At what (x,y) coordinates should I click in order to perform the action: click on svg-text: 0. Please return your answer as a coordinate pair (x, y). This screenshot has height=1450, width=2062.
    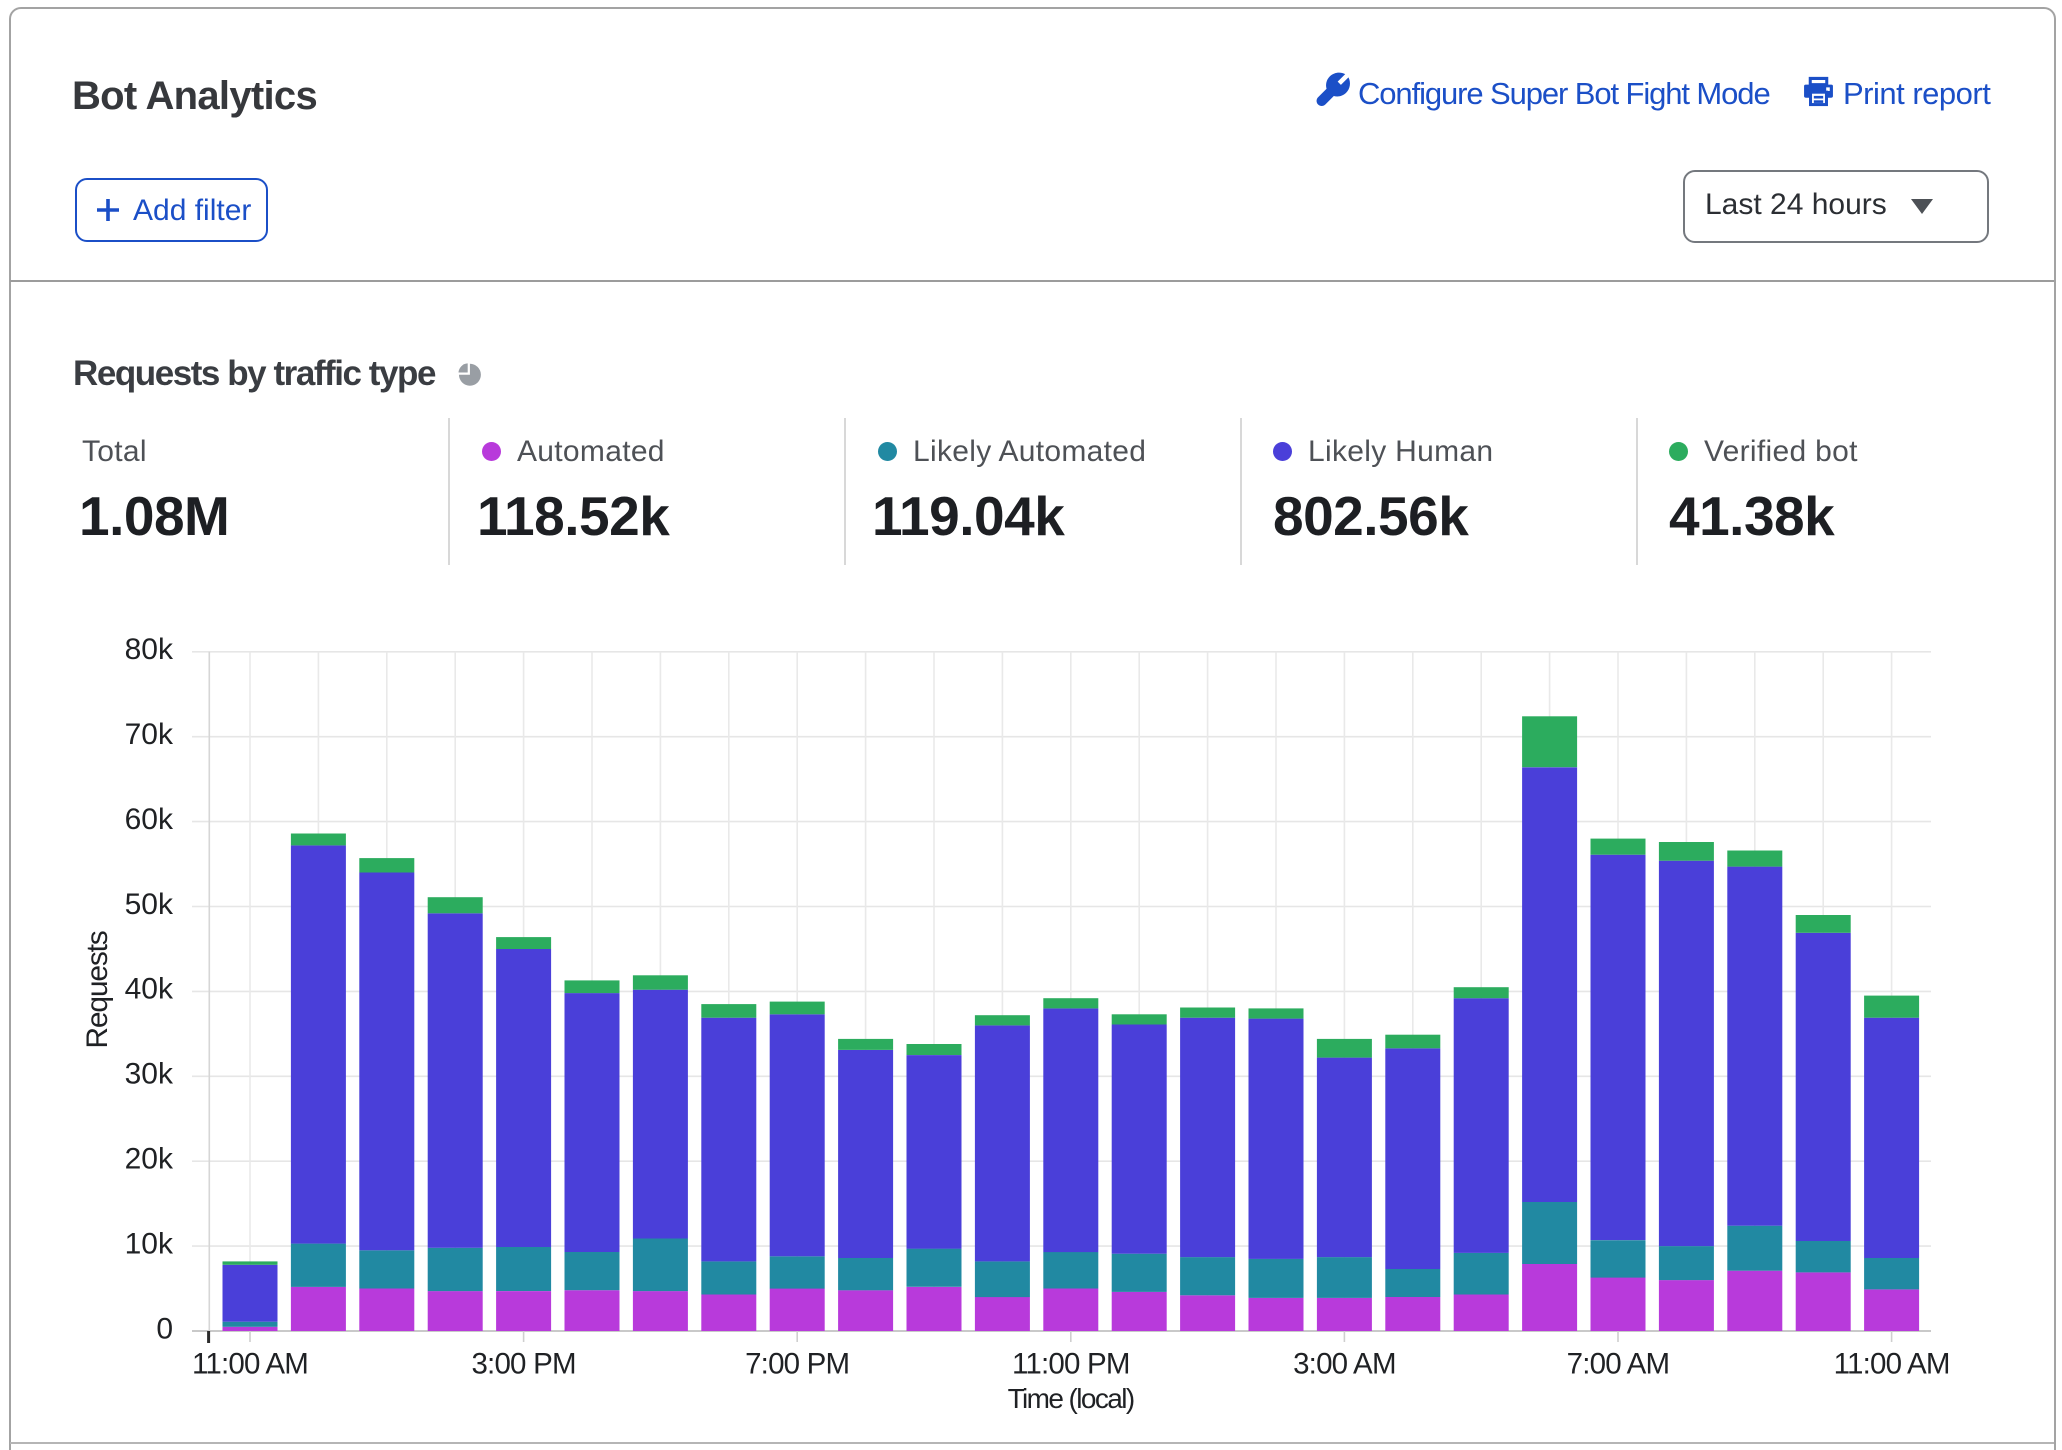
    Looking at the image, I should click on (164, 1328).